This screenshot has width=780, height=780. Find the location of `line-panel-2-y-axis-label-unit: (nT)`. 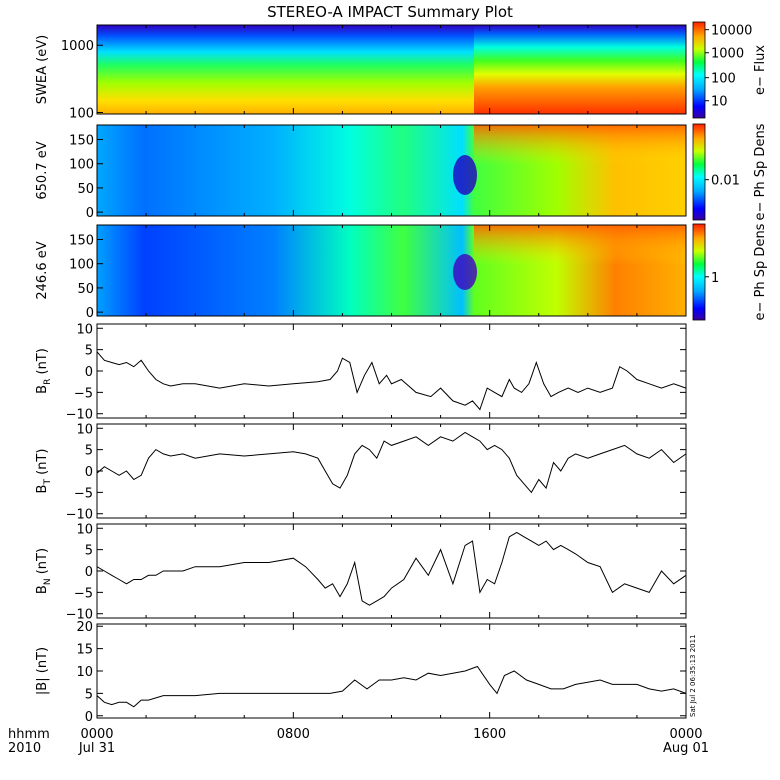

line-panel-2-y-axis-label-unit: (nT) is located at coordinates (42, 464).